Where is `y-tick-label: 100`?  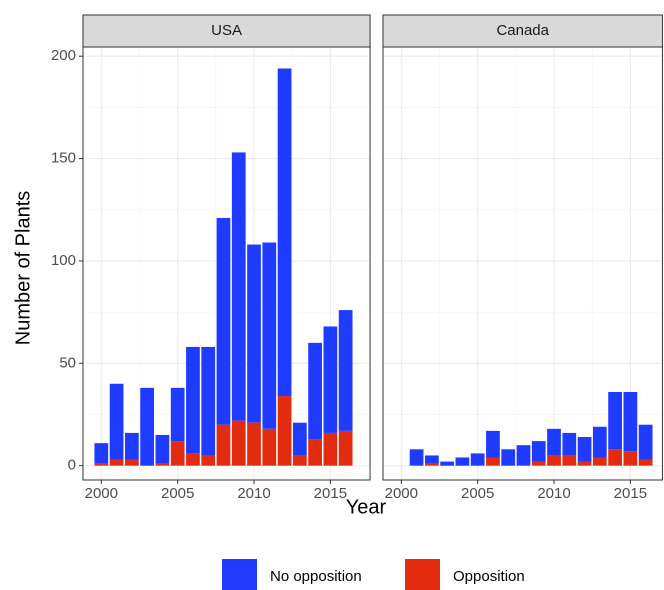 y-tick-label: 100 is located at coordinates (63, 260).